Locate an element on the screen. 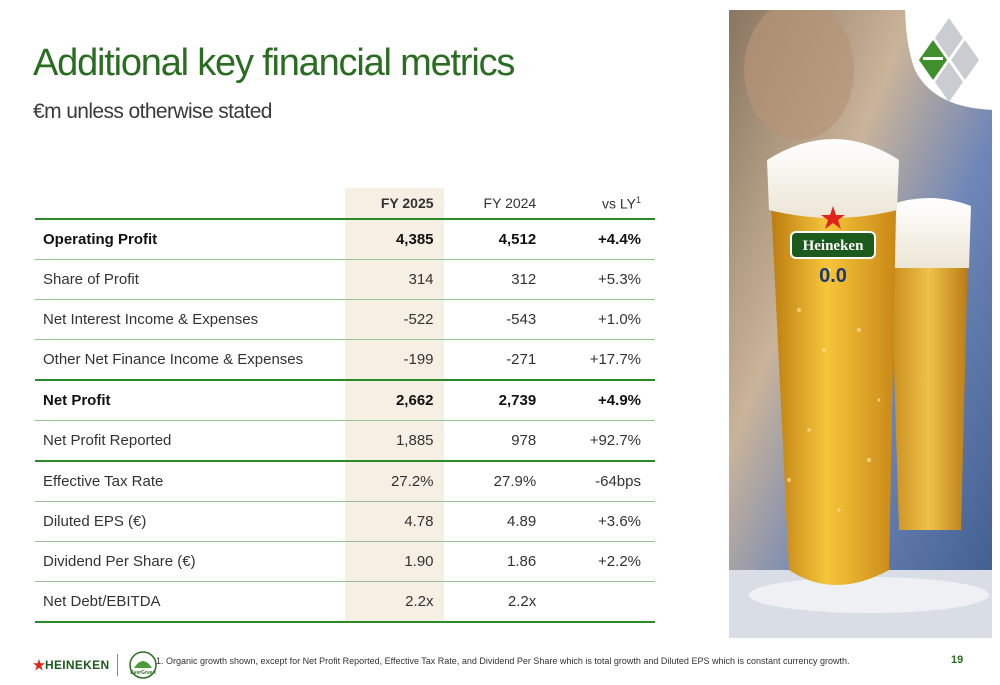  table-row: Net Debt/EBITDA 2.2x 2.2x is located at coordinates (345, 602).